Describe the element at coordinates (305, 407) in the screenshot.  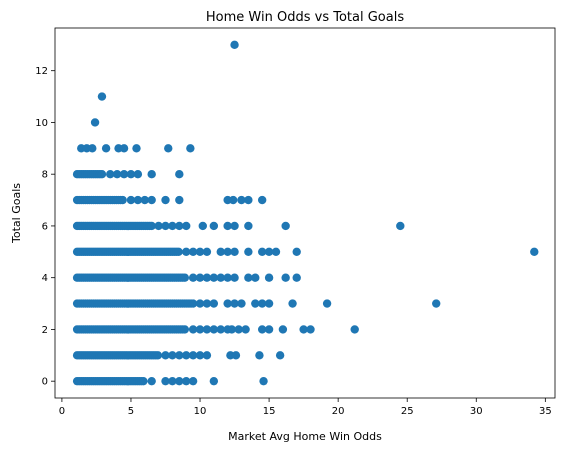
I see `x-axis-ticks: 0 5 10 15 20 25 30 35` at that location.